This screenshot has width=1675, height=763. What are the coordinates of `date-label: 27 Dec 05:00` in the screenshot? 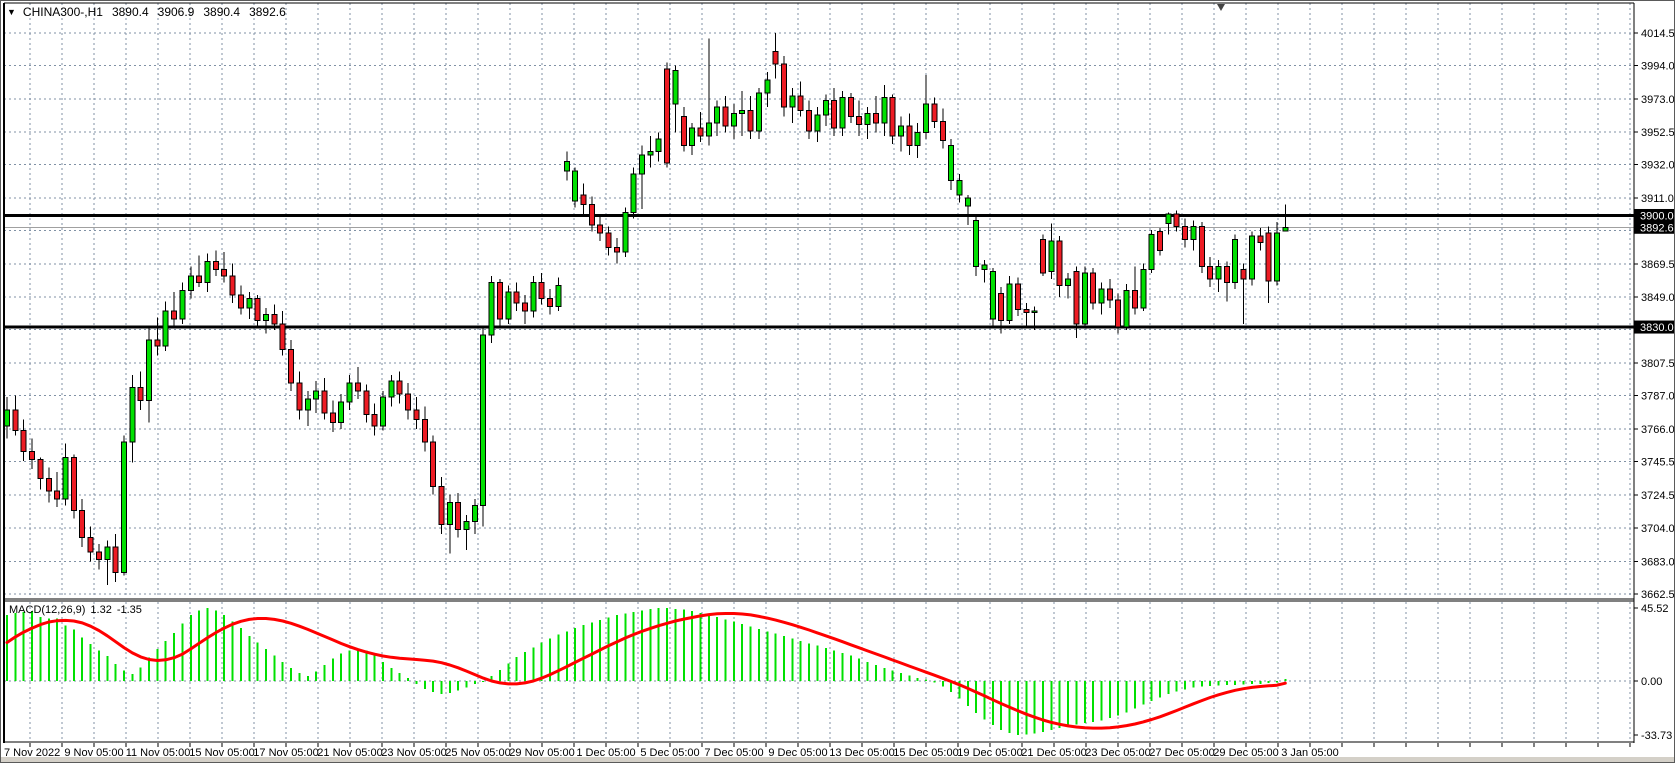 It's located at (1181, 753).